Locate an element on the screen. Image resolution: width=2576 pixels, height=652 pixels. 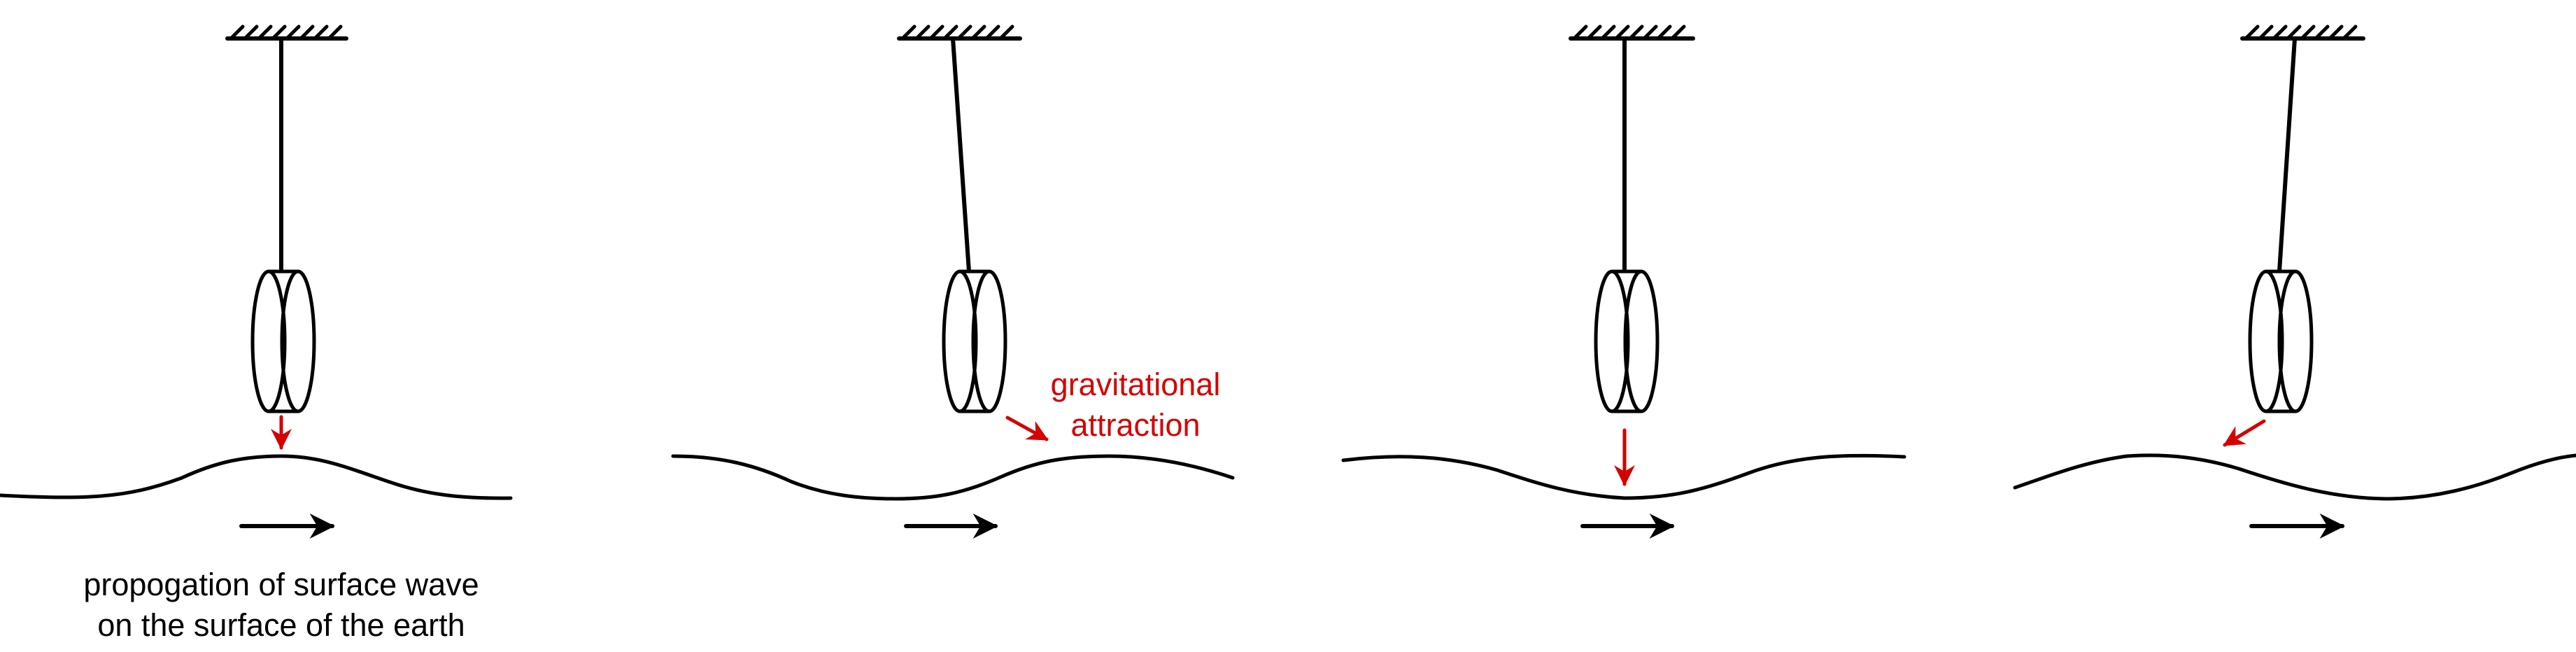
propagation-caption-line-2: on the surface of the earth is located at coordinates (281, 625).